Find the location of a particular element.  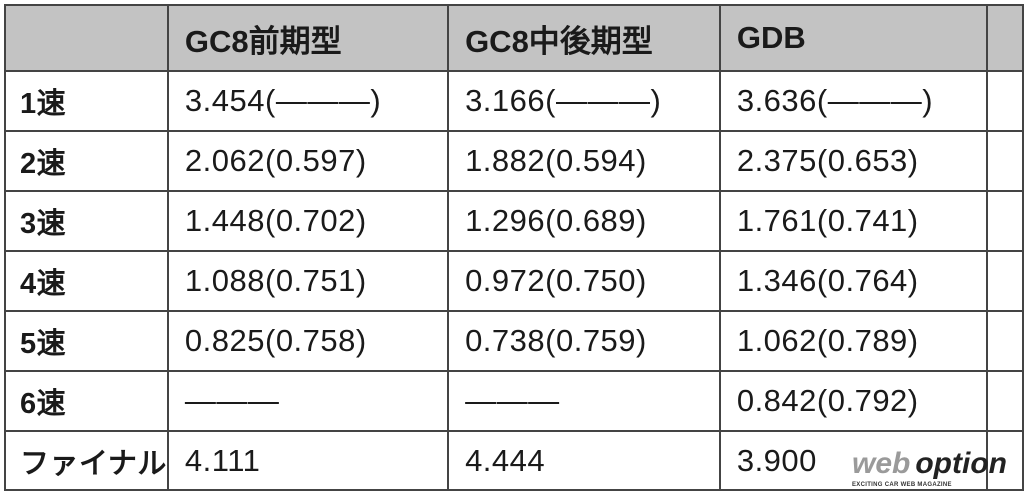

table-cell: 2.062(0.597) is located at coordinates (308, 161).